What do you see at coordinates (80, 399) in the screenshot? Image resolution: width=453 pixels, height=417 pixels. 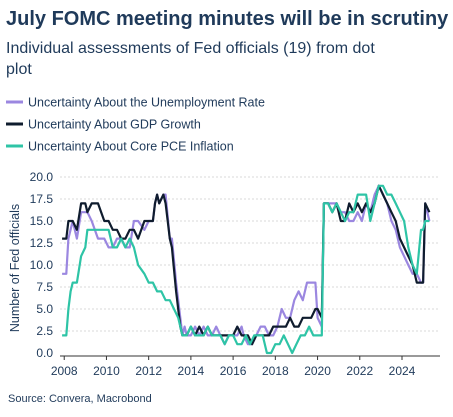 I see `source-note: Source: Convera, Macrobond` at bounding box center [80, 399].